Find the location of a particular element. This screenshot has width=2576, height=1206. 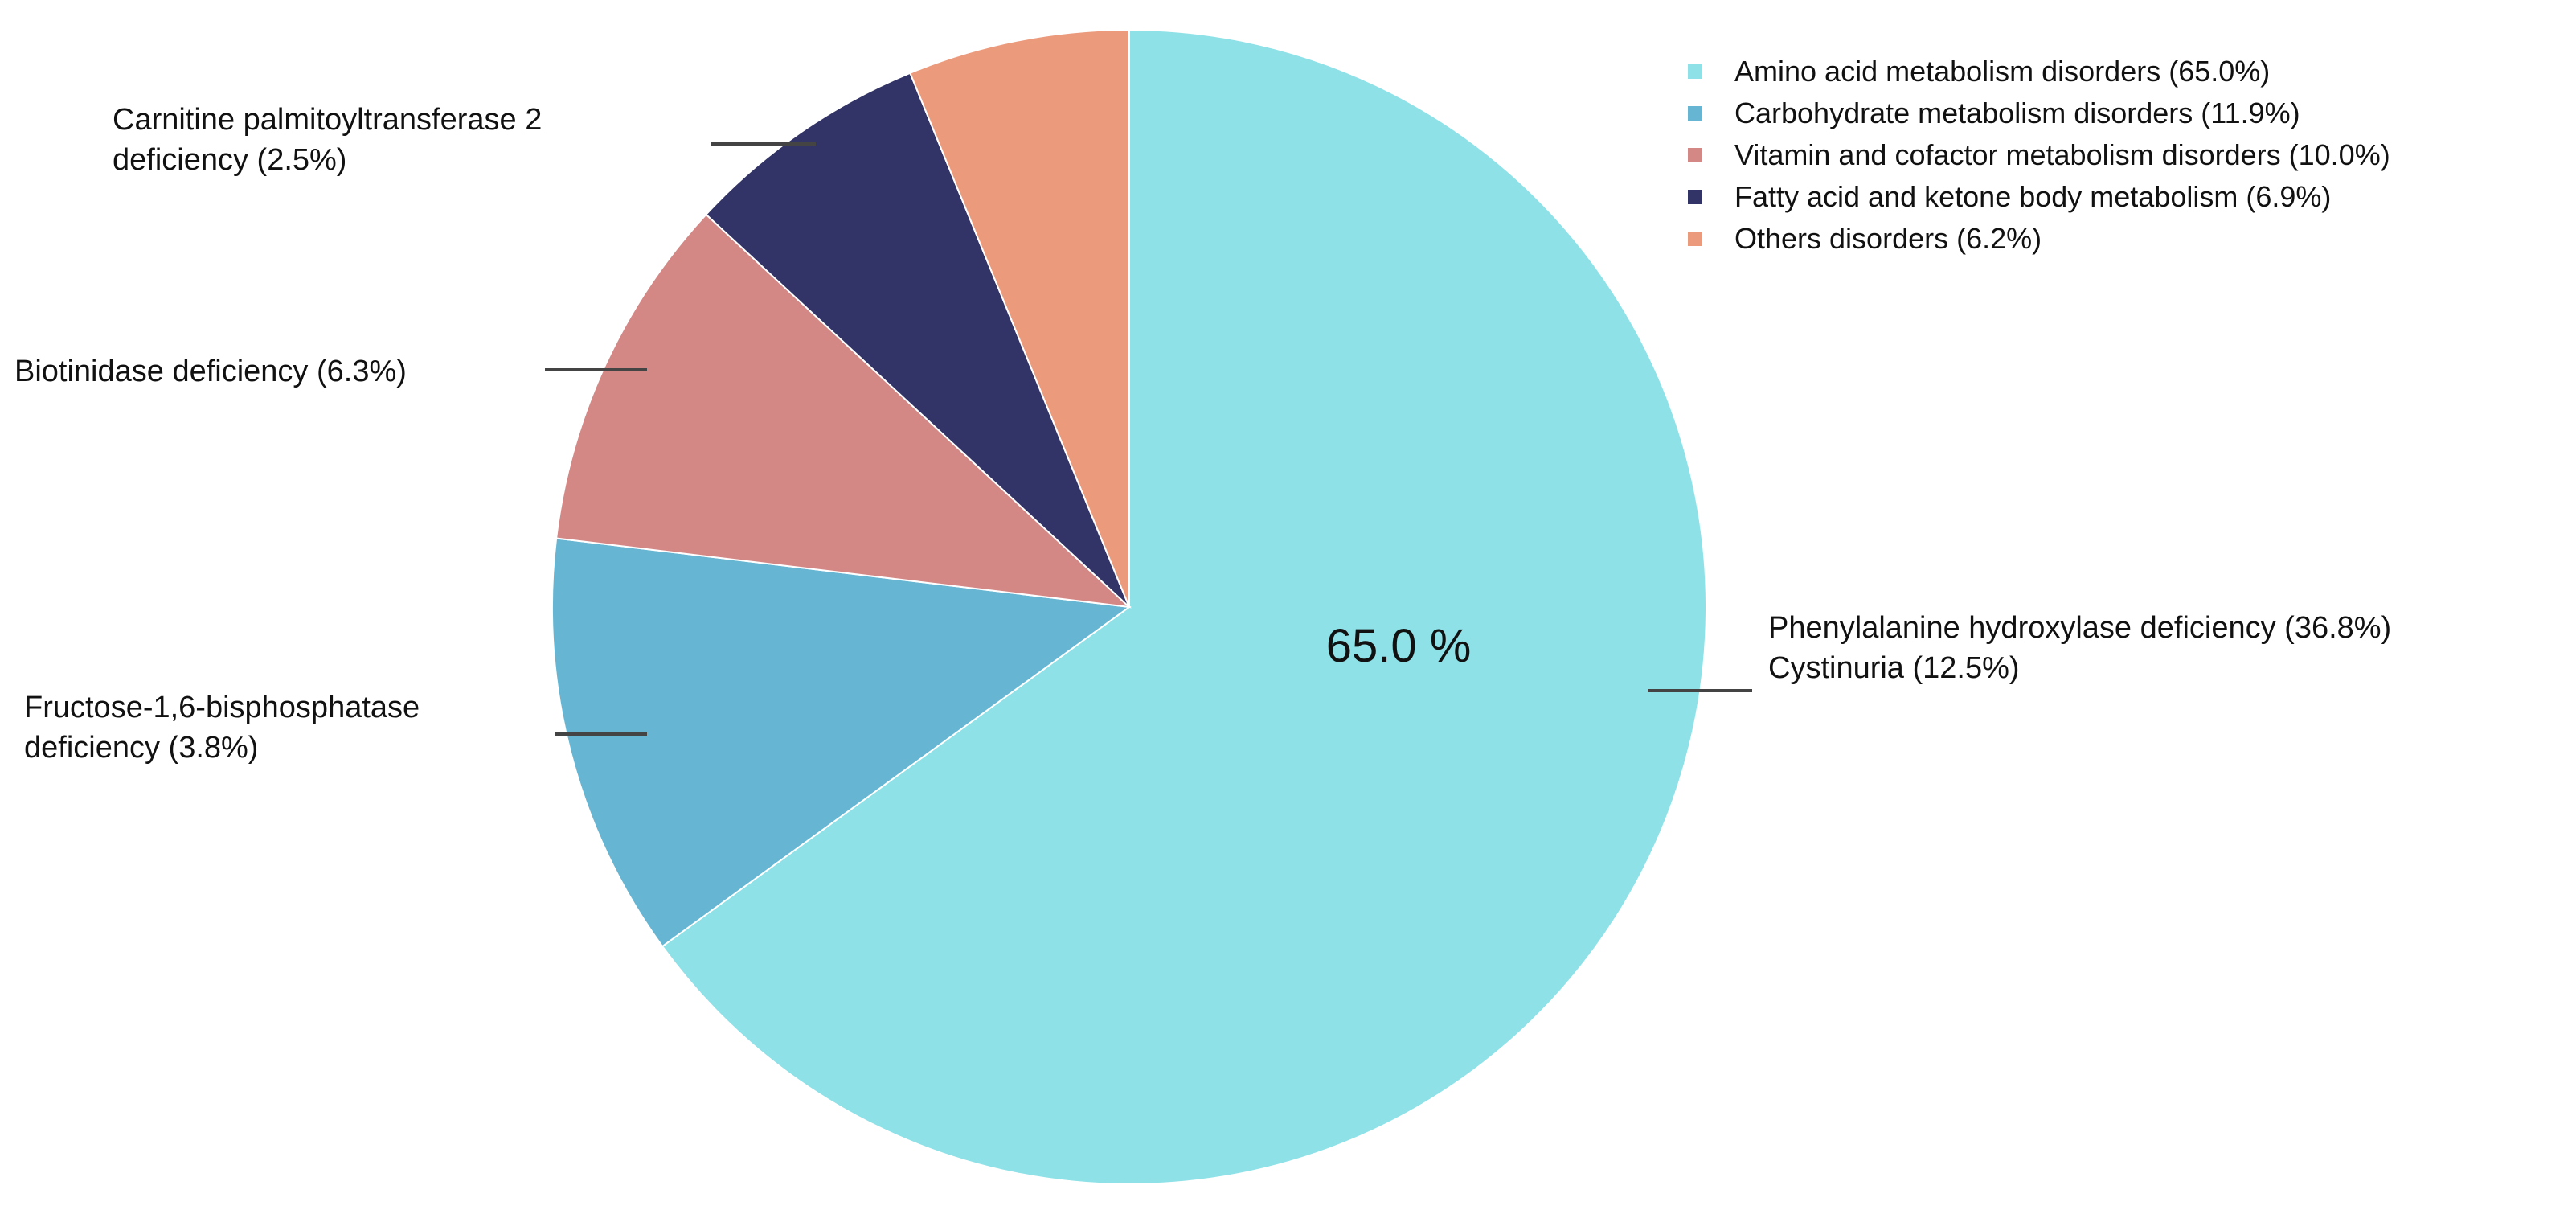

annotation-label-1-line-2: Cystinuria (12.5%) is located at coordinates (1894, 668).